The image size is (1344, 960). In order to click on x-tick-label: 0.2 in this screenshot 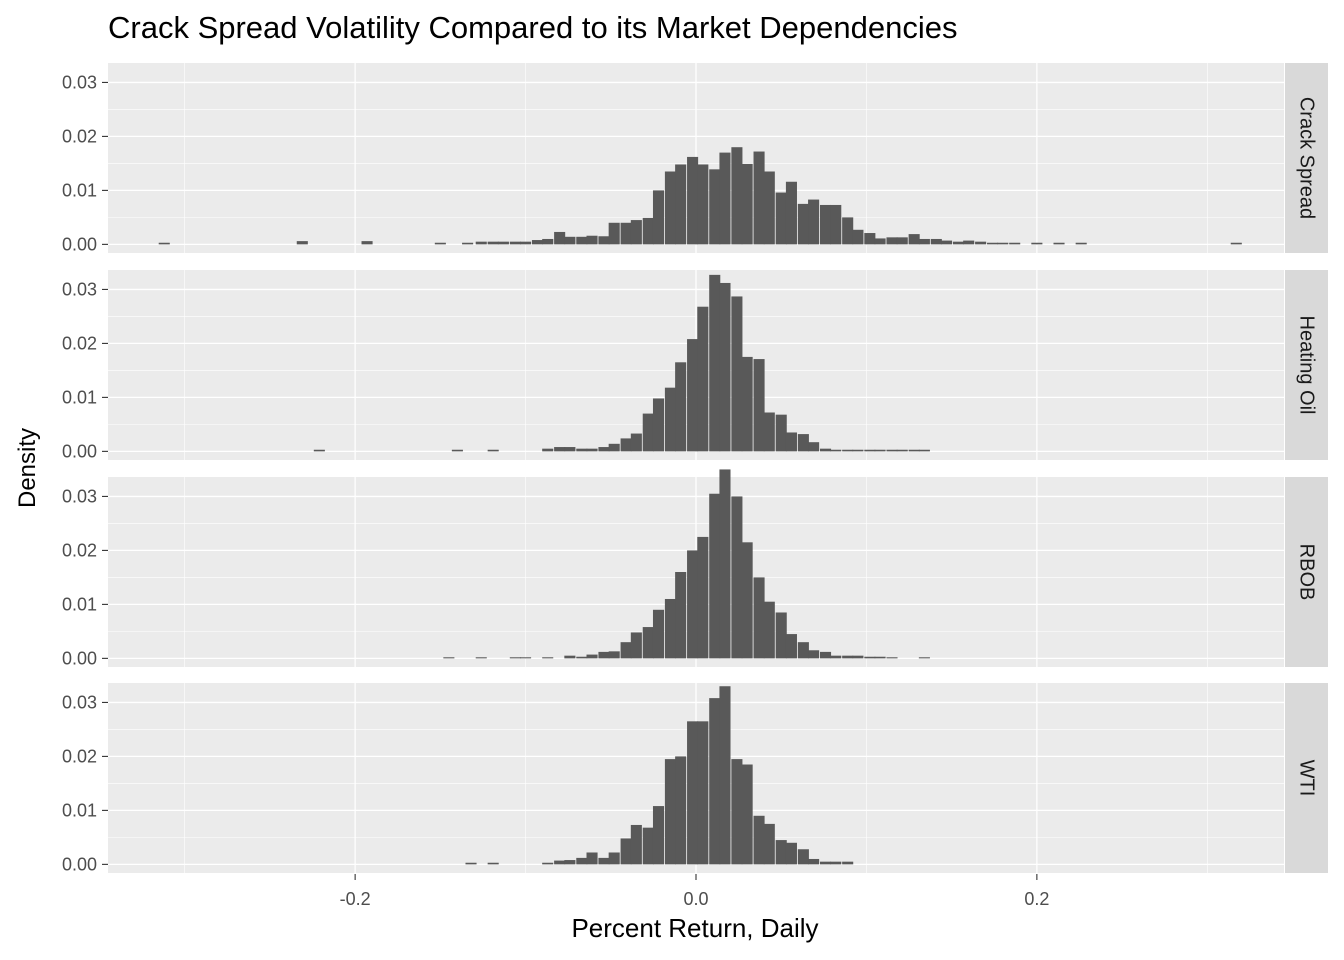, I will do `click(1036, 899)`.